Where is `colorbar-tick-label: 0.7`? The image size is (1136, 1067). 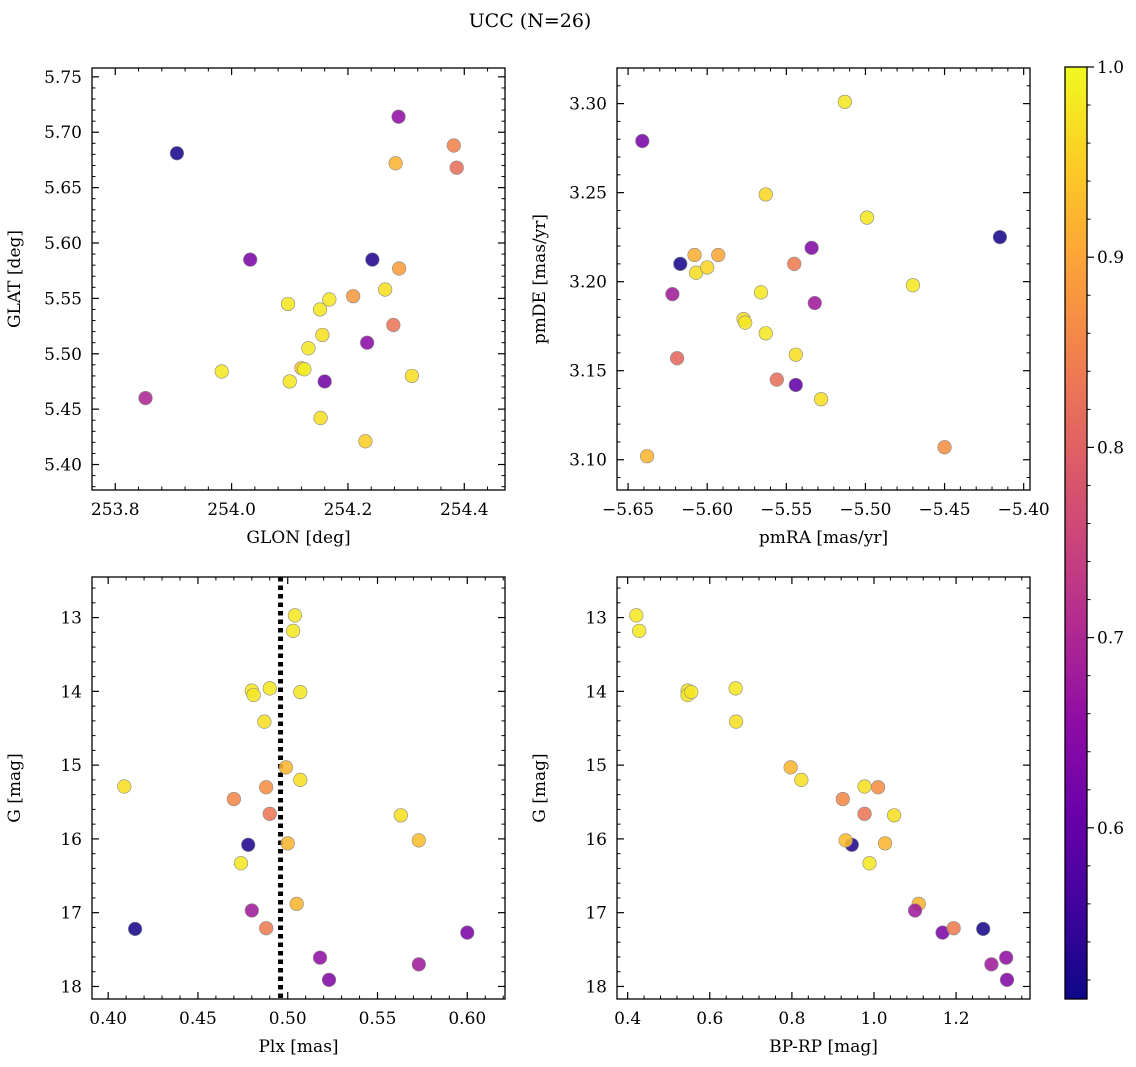 colorbar-tick-label: 0.7 is located at coordinates (1110, 639).